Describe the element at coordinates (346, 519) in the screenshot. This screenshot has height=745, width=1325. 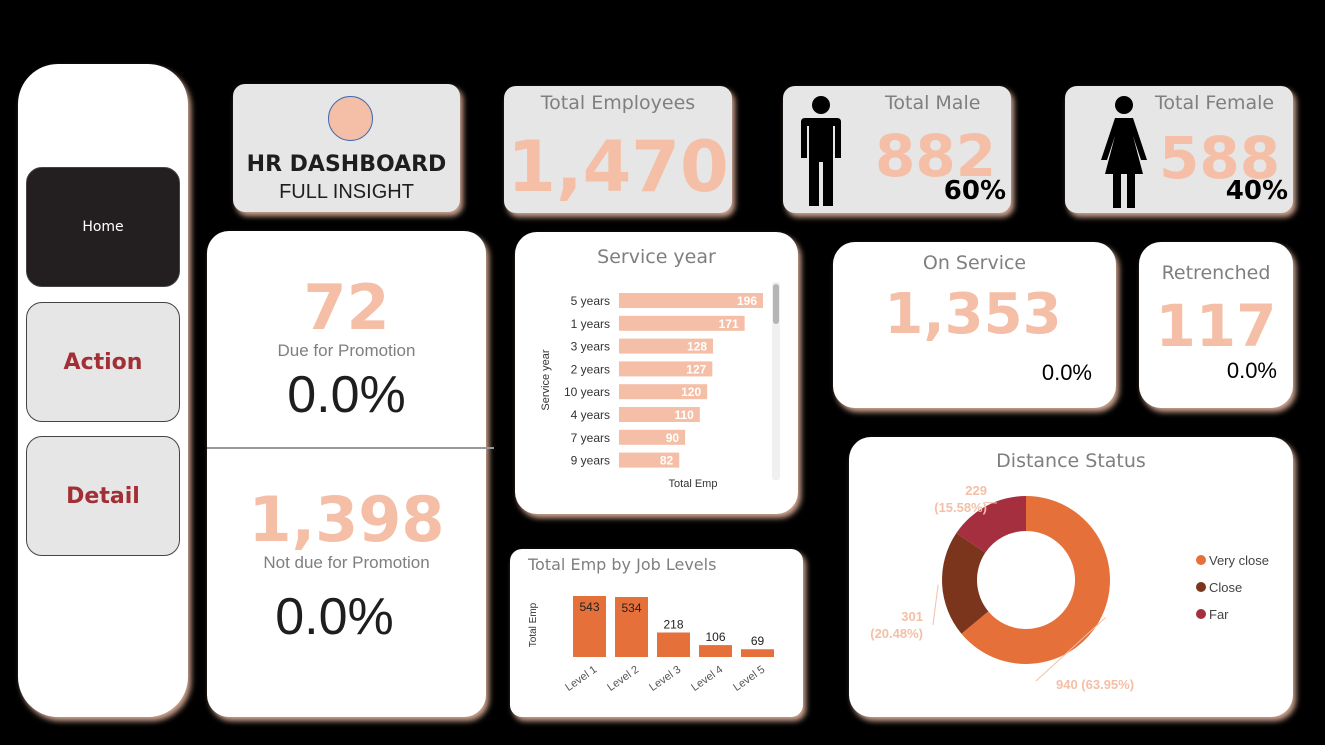
I see `not-due-promotion-value: 1,398` at that location.